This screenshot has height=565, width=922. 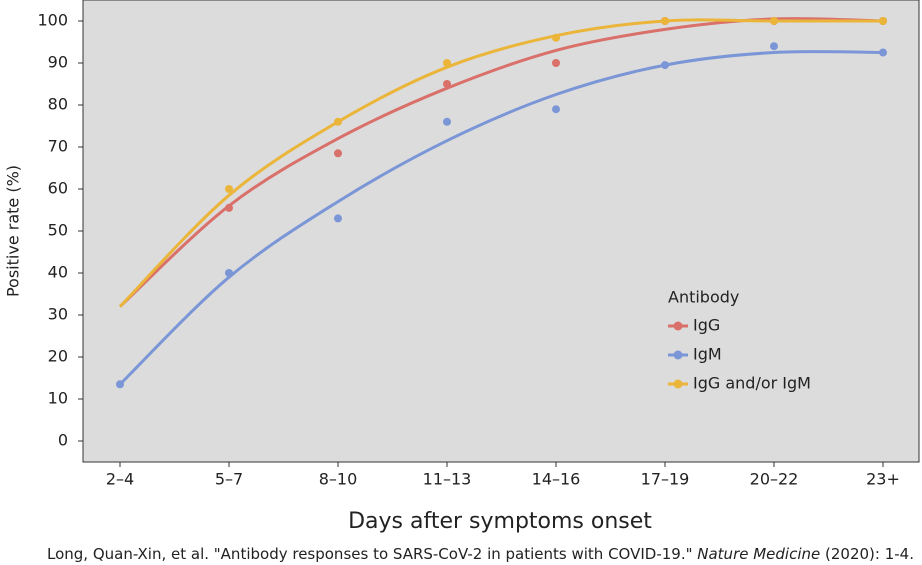 What do you see at coordinates (52, 20) in the screenshot?
I see `y-tick-label: 100` at bounding box center [52, 20].